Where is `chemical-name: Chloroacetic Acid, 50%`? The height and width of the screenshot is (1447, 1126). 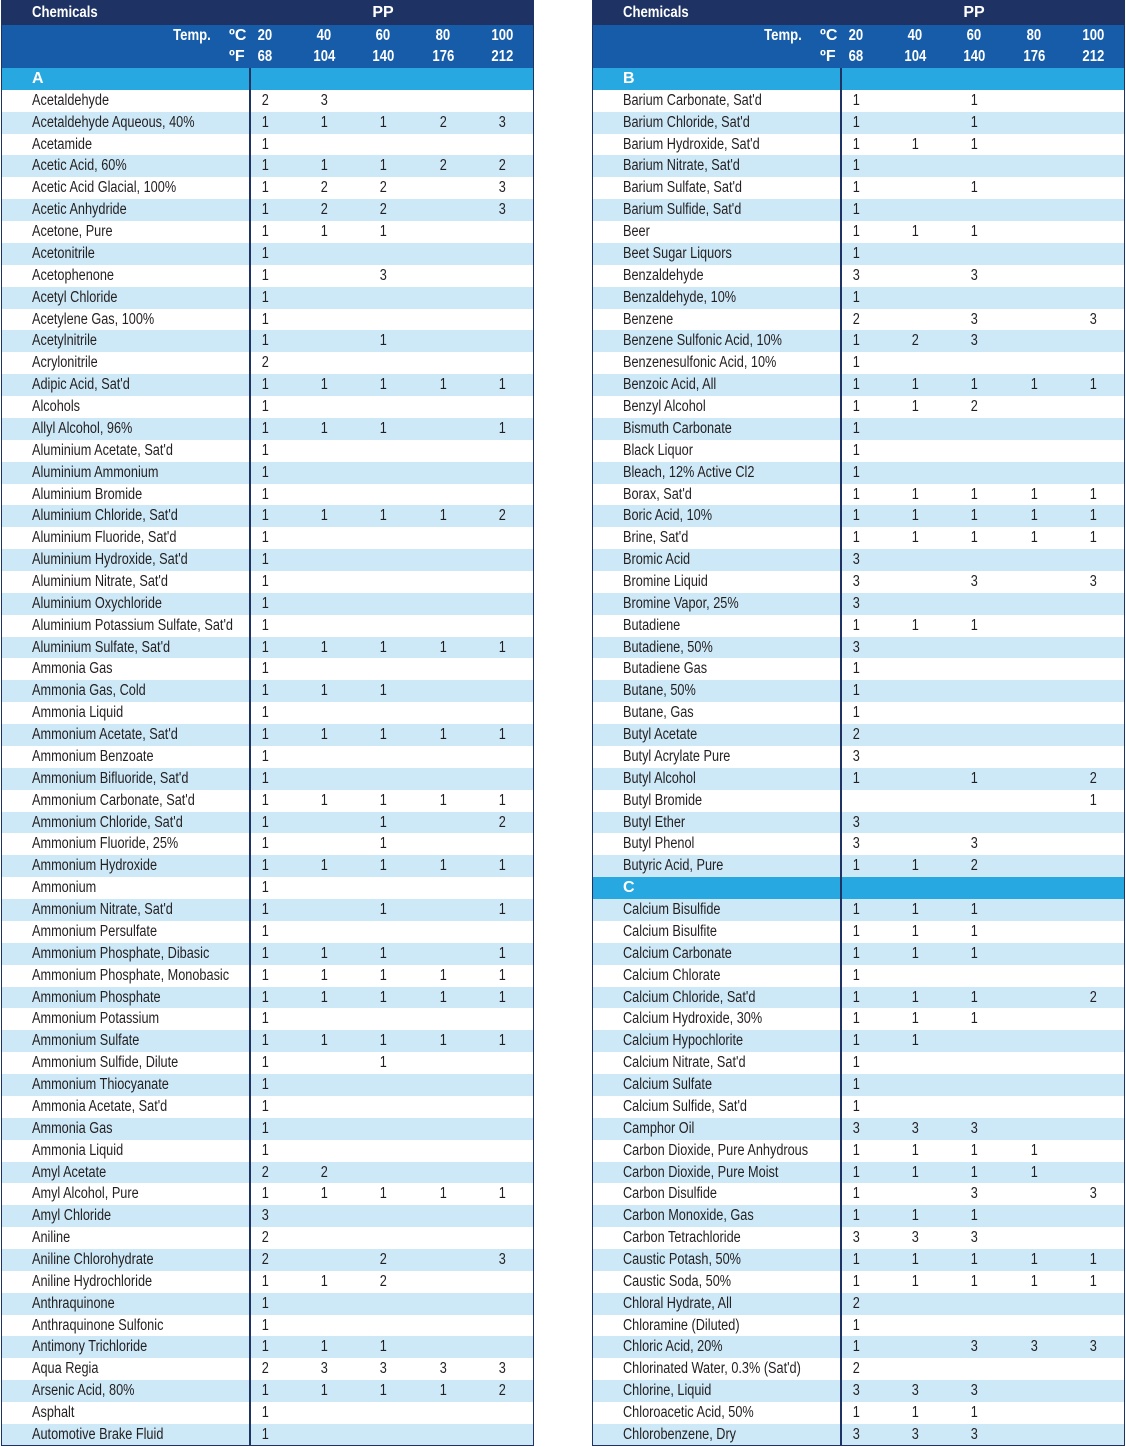 chemical-name: Chloroacetic Acid, 50% is located at coordinates (702, 1413).